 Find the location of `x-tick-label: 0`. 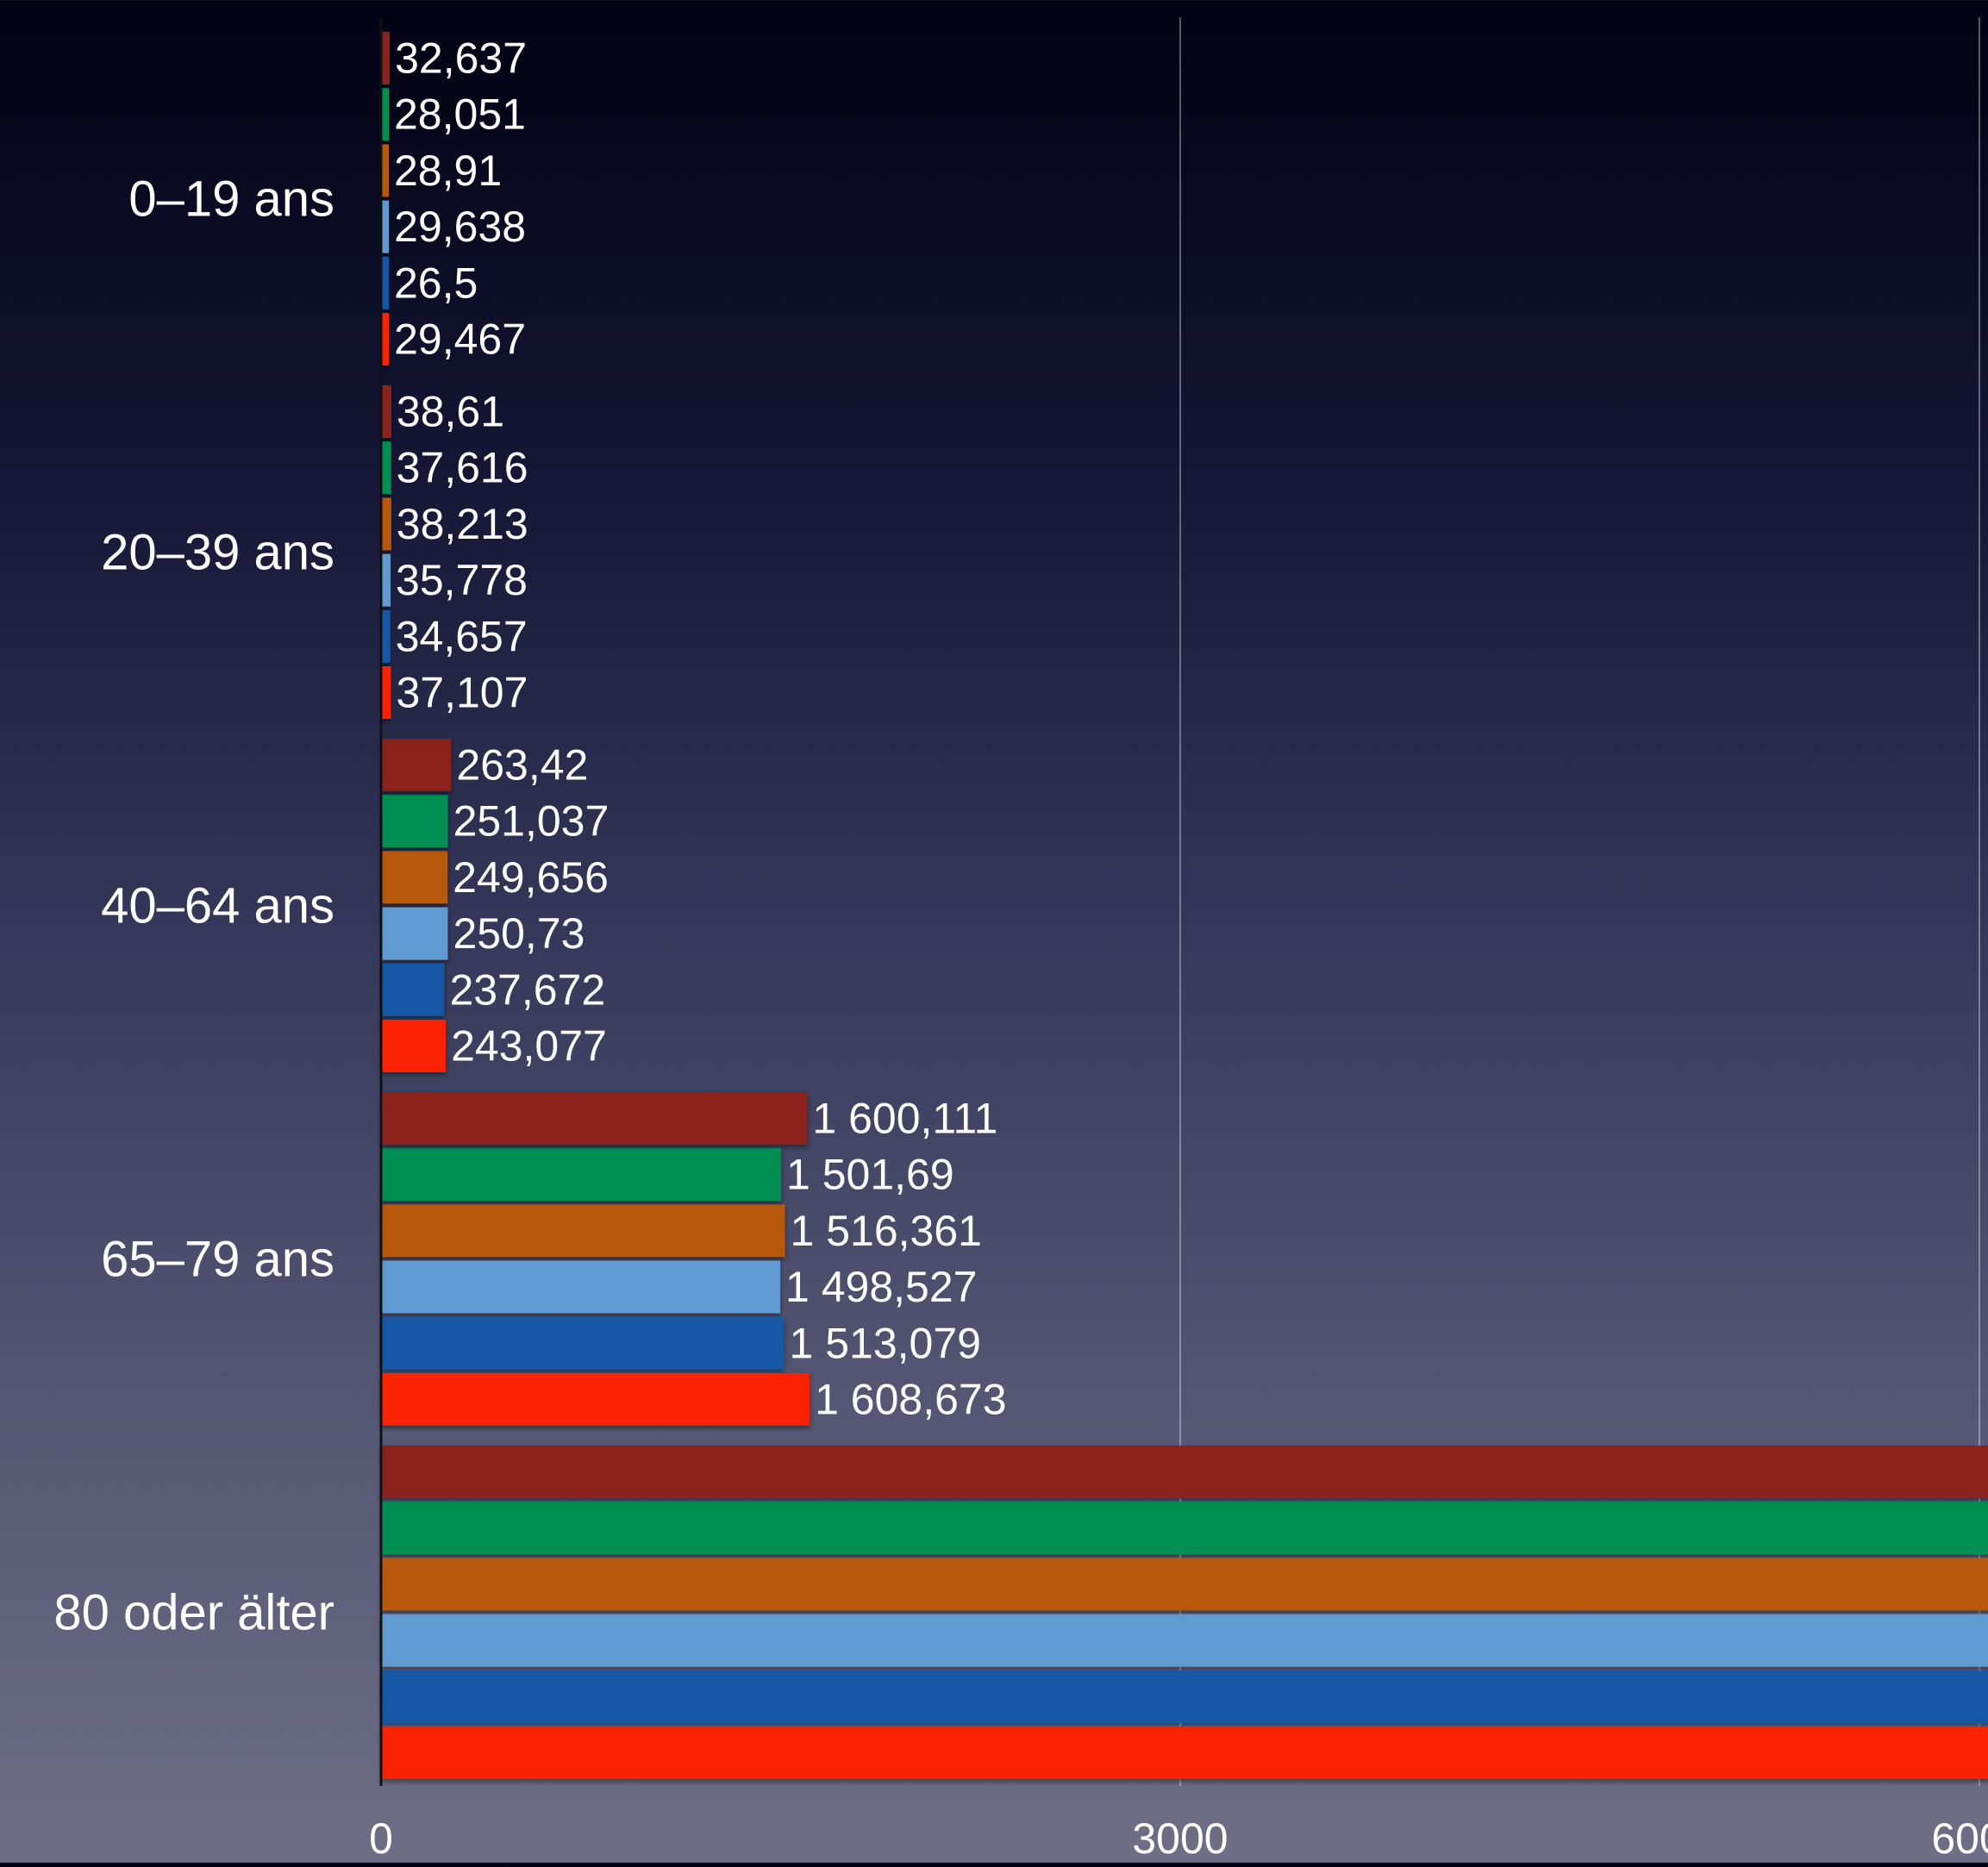

x-tick-label: 0 is located at coordinates (381, 1839).